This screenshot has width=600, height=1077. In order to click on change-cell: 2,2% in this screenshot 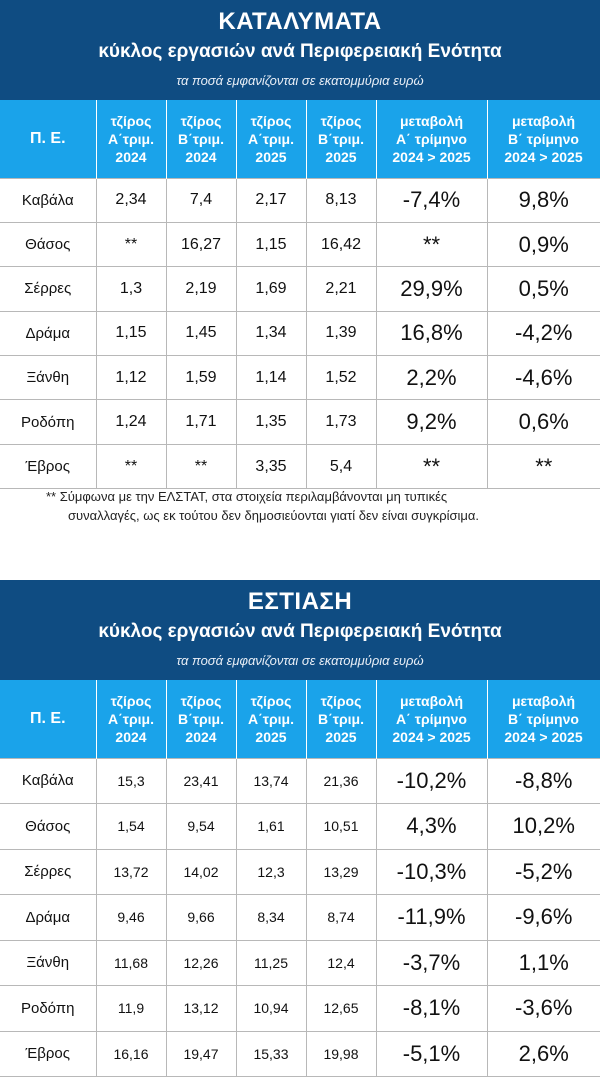, I will do `click(431, 378)`.